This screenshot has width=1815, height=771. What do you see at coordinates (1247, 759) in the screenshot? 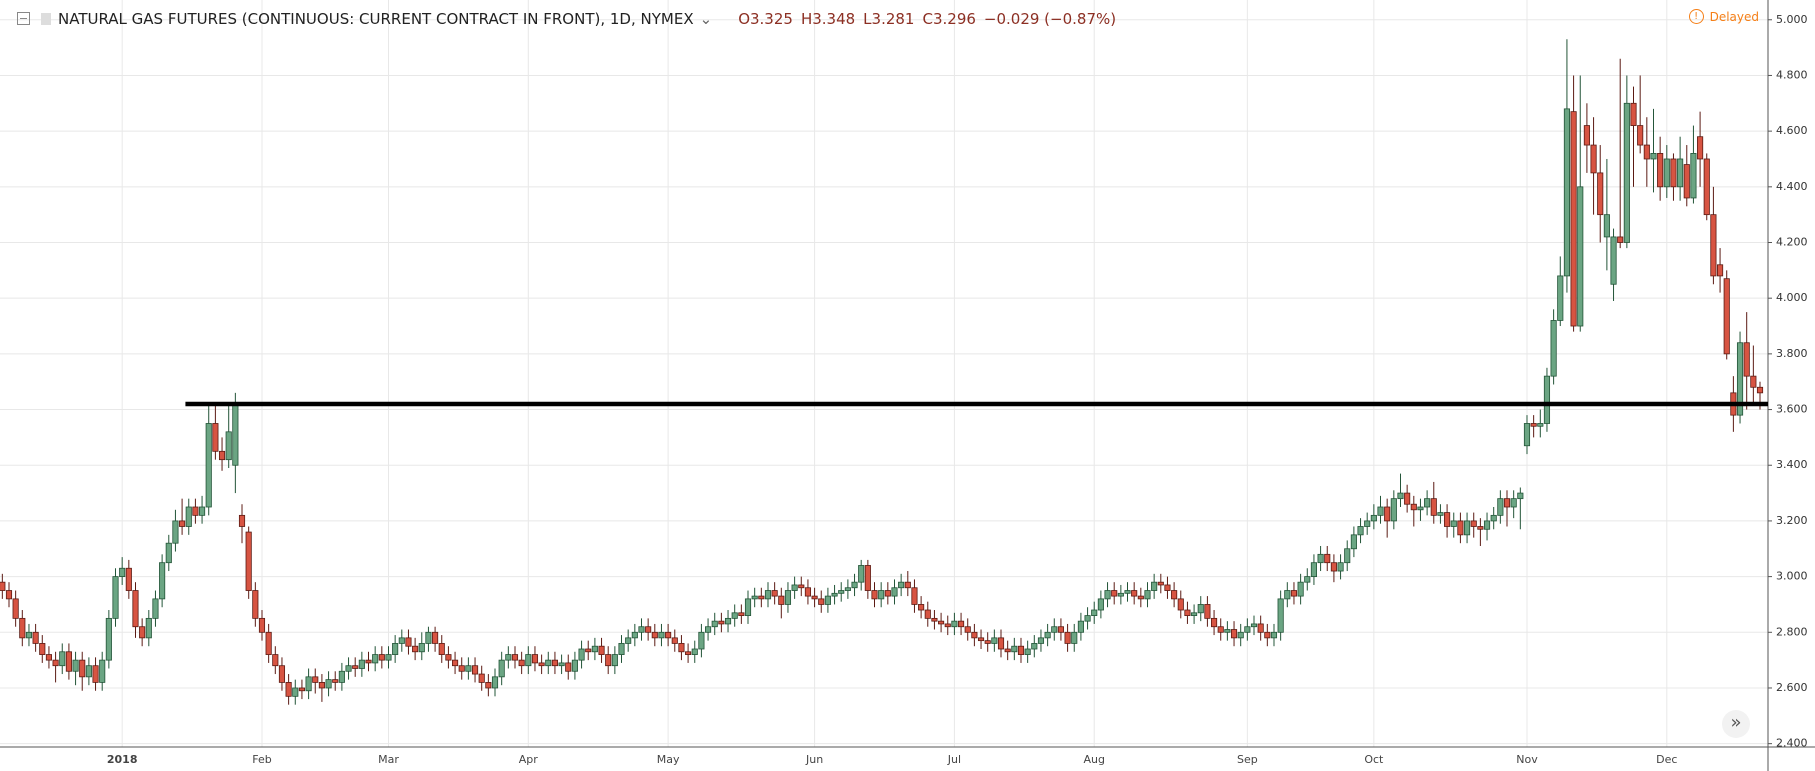
I see `x-tick-label: Sep` at bounding box center [1247, 759].